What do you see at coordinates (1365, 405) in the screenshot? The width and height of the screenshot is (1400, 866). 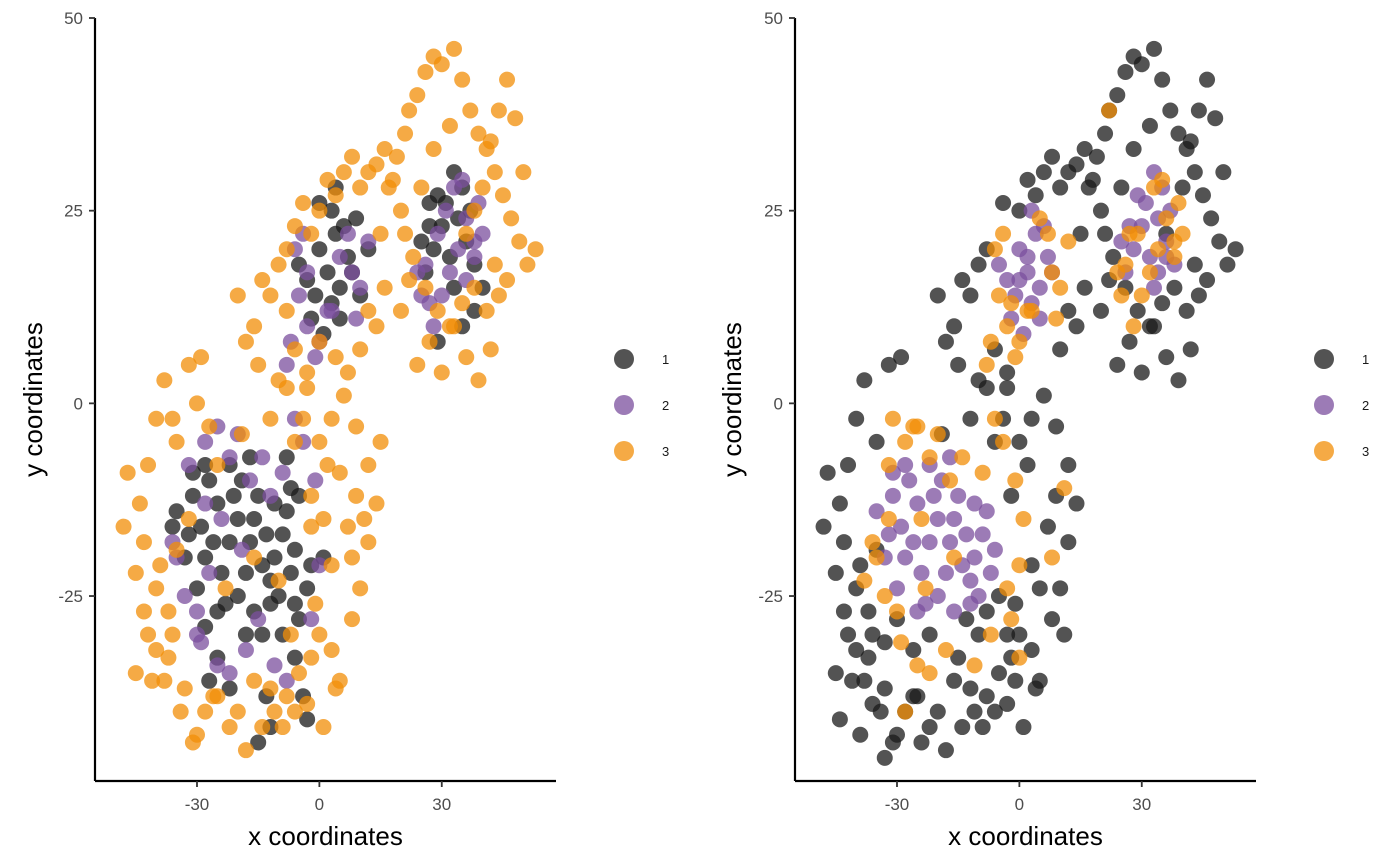 I see `legend-label-2: 2` at bounding box center [1365, 405].